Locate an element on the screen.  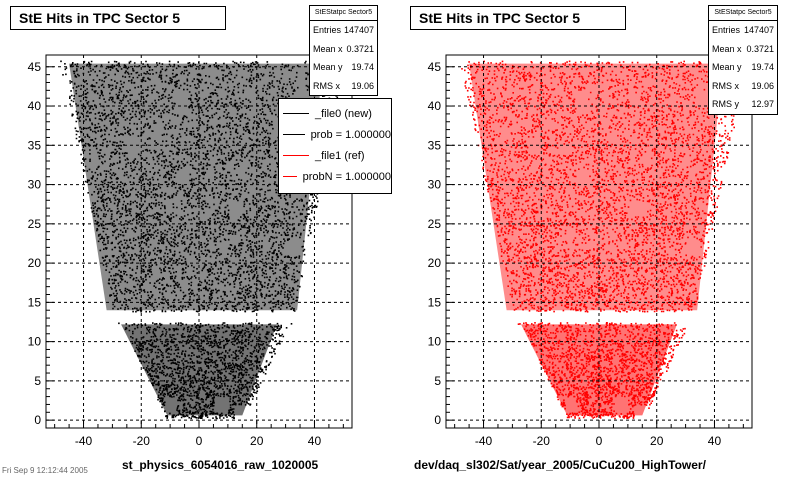
right-stats-row: Entries 147407 is located at coordinates (743, 30).